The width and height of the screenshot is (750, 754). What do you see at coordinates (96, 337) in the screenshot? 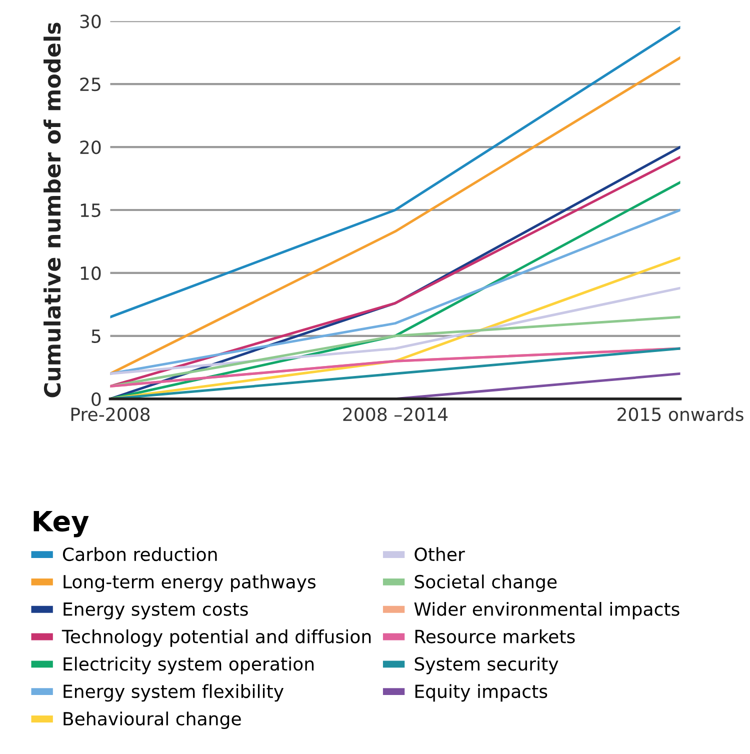
I see `y-tick-label: 5` at bounding box center [96, 337].